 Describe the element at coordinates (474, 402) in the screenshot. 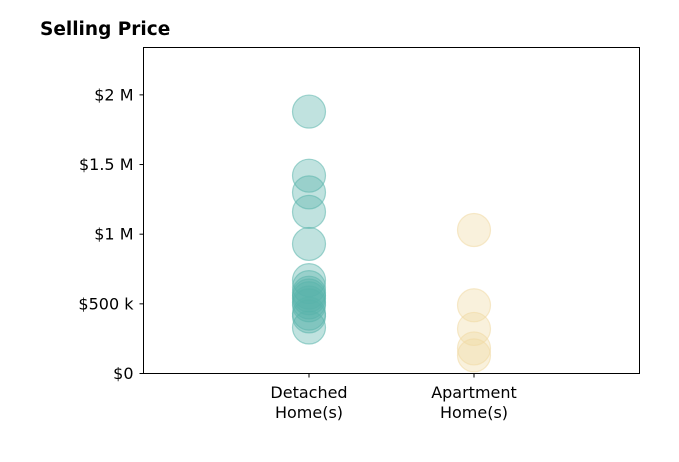

I see `x-tick-label: Apartment Home(s)` at that location.